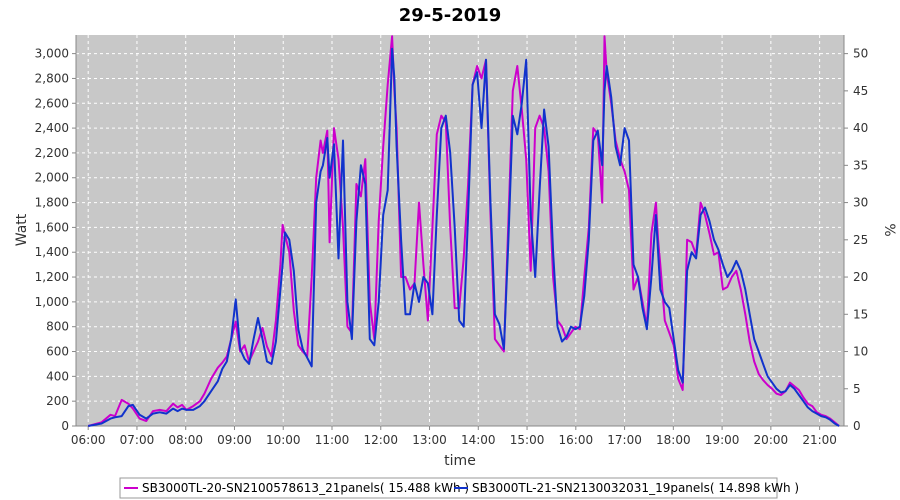  What do you see at coordinates (137, 440) in the screenshot?
I see `x-tick-label: 07:00` at bounding box center [137, 440].